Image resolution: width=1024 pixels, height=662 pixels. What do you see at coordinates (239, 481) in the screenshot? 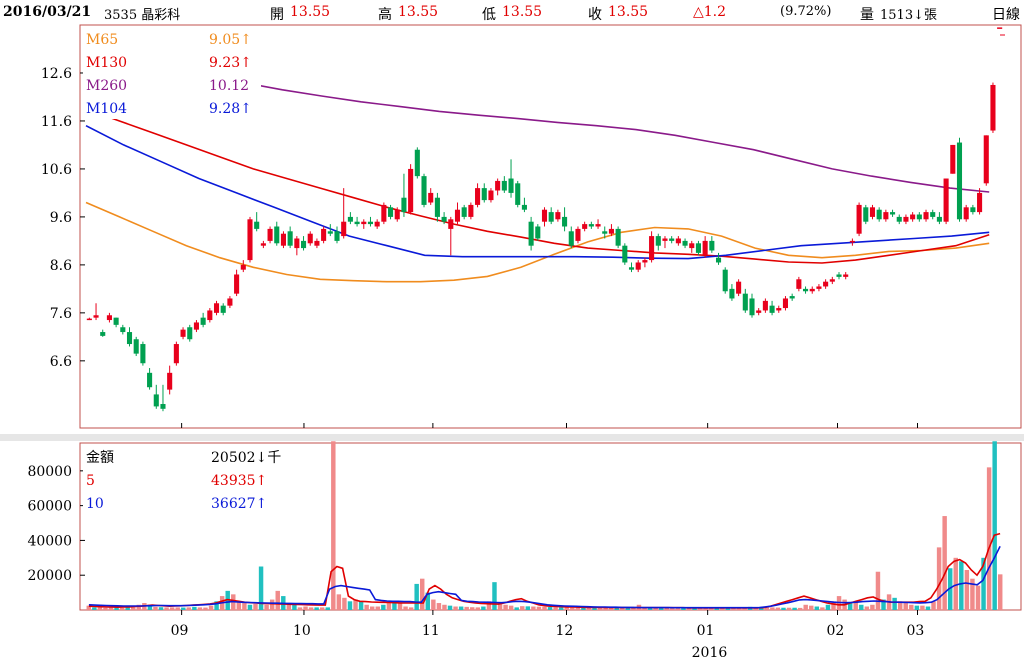
I see `volume-legend-value: 43935↑` at bounding box center [239, 481].